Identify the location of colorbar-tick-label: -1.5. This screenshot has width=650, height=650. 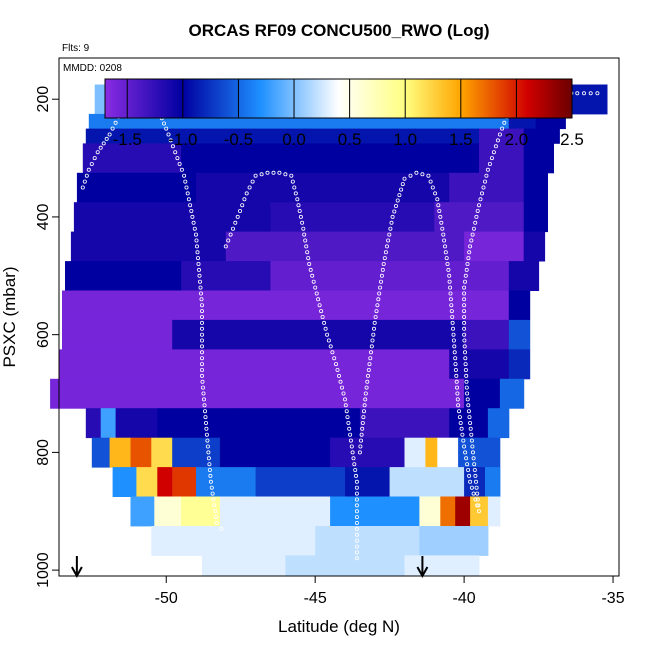
(127, 139).